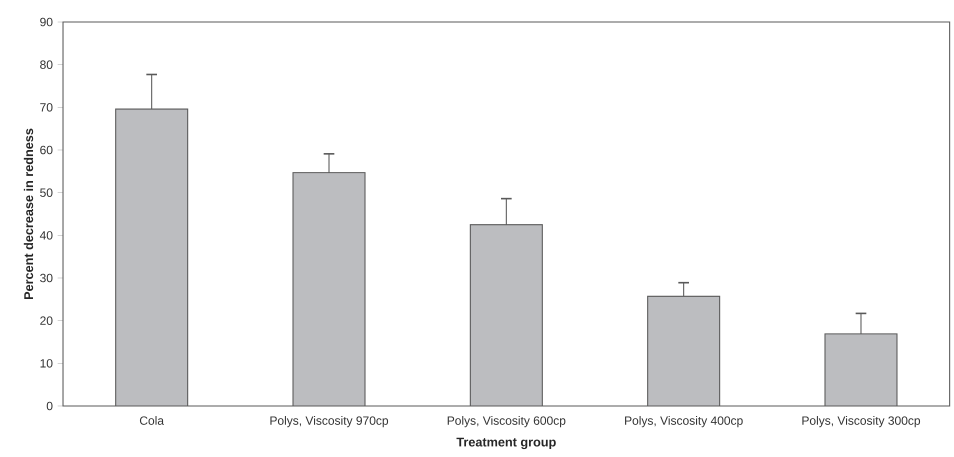 This screenshot has height=457, width=954. What do you see at coordinates (329, 422) in the screenshot?
I see `x-tick-label: Polys, Viscosity 970cp` at bounding box center [329, 422].